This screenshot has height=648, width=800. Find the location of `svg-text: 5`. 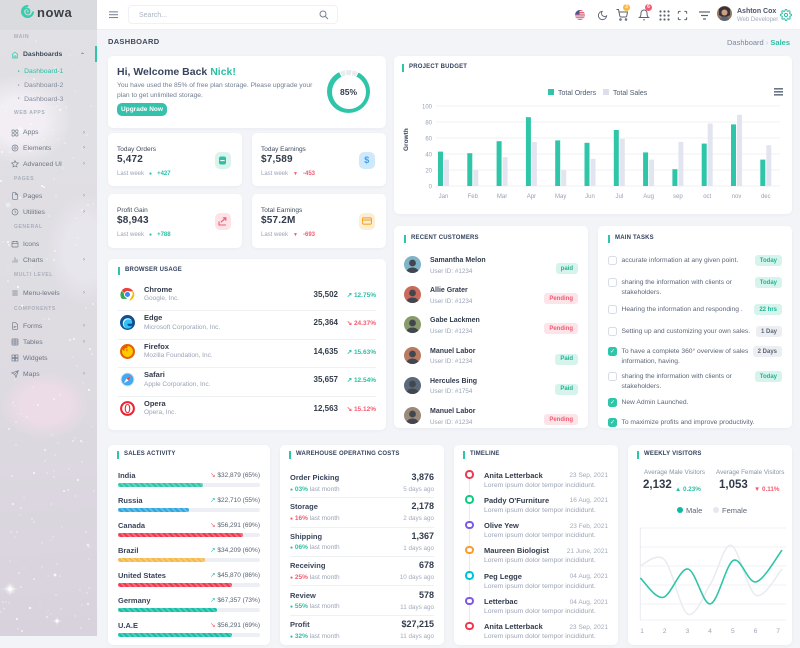

svg-text: 5 is located at coordinates (733, 631).